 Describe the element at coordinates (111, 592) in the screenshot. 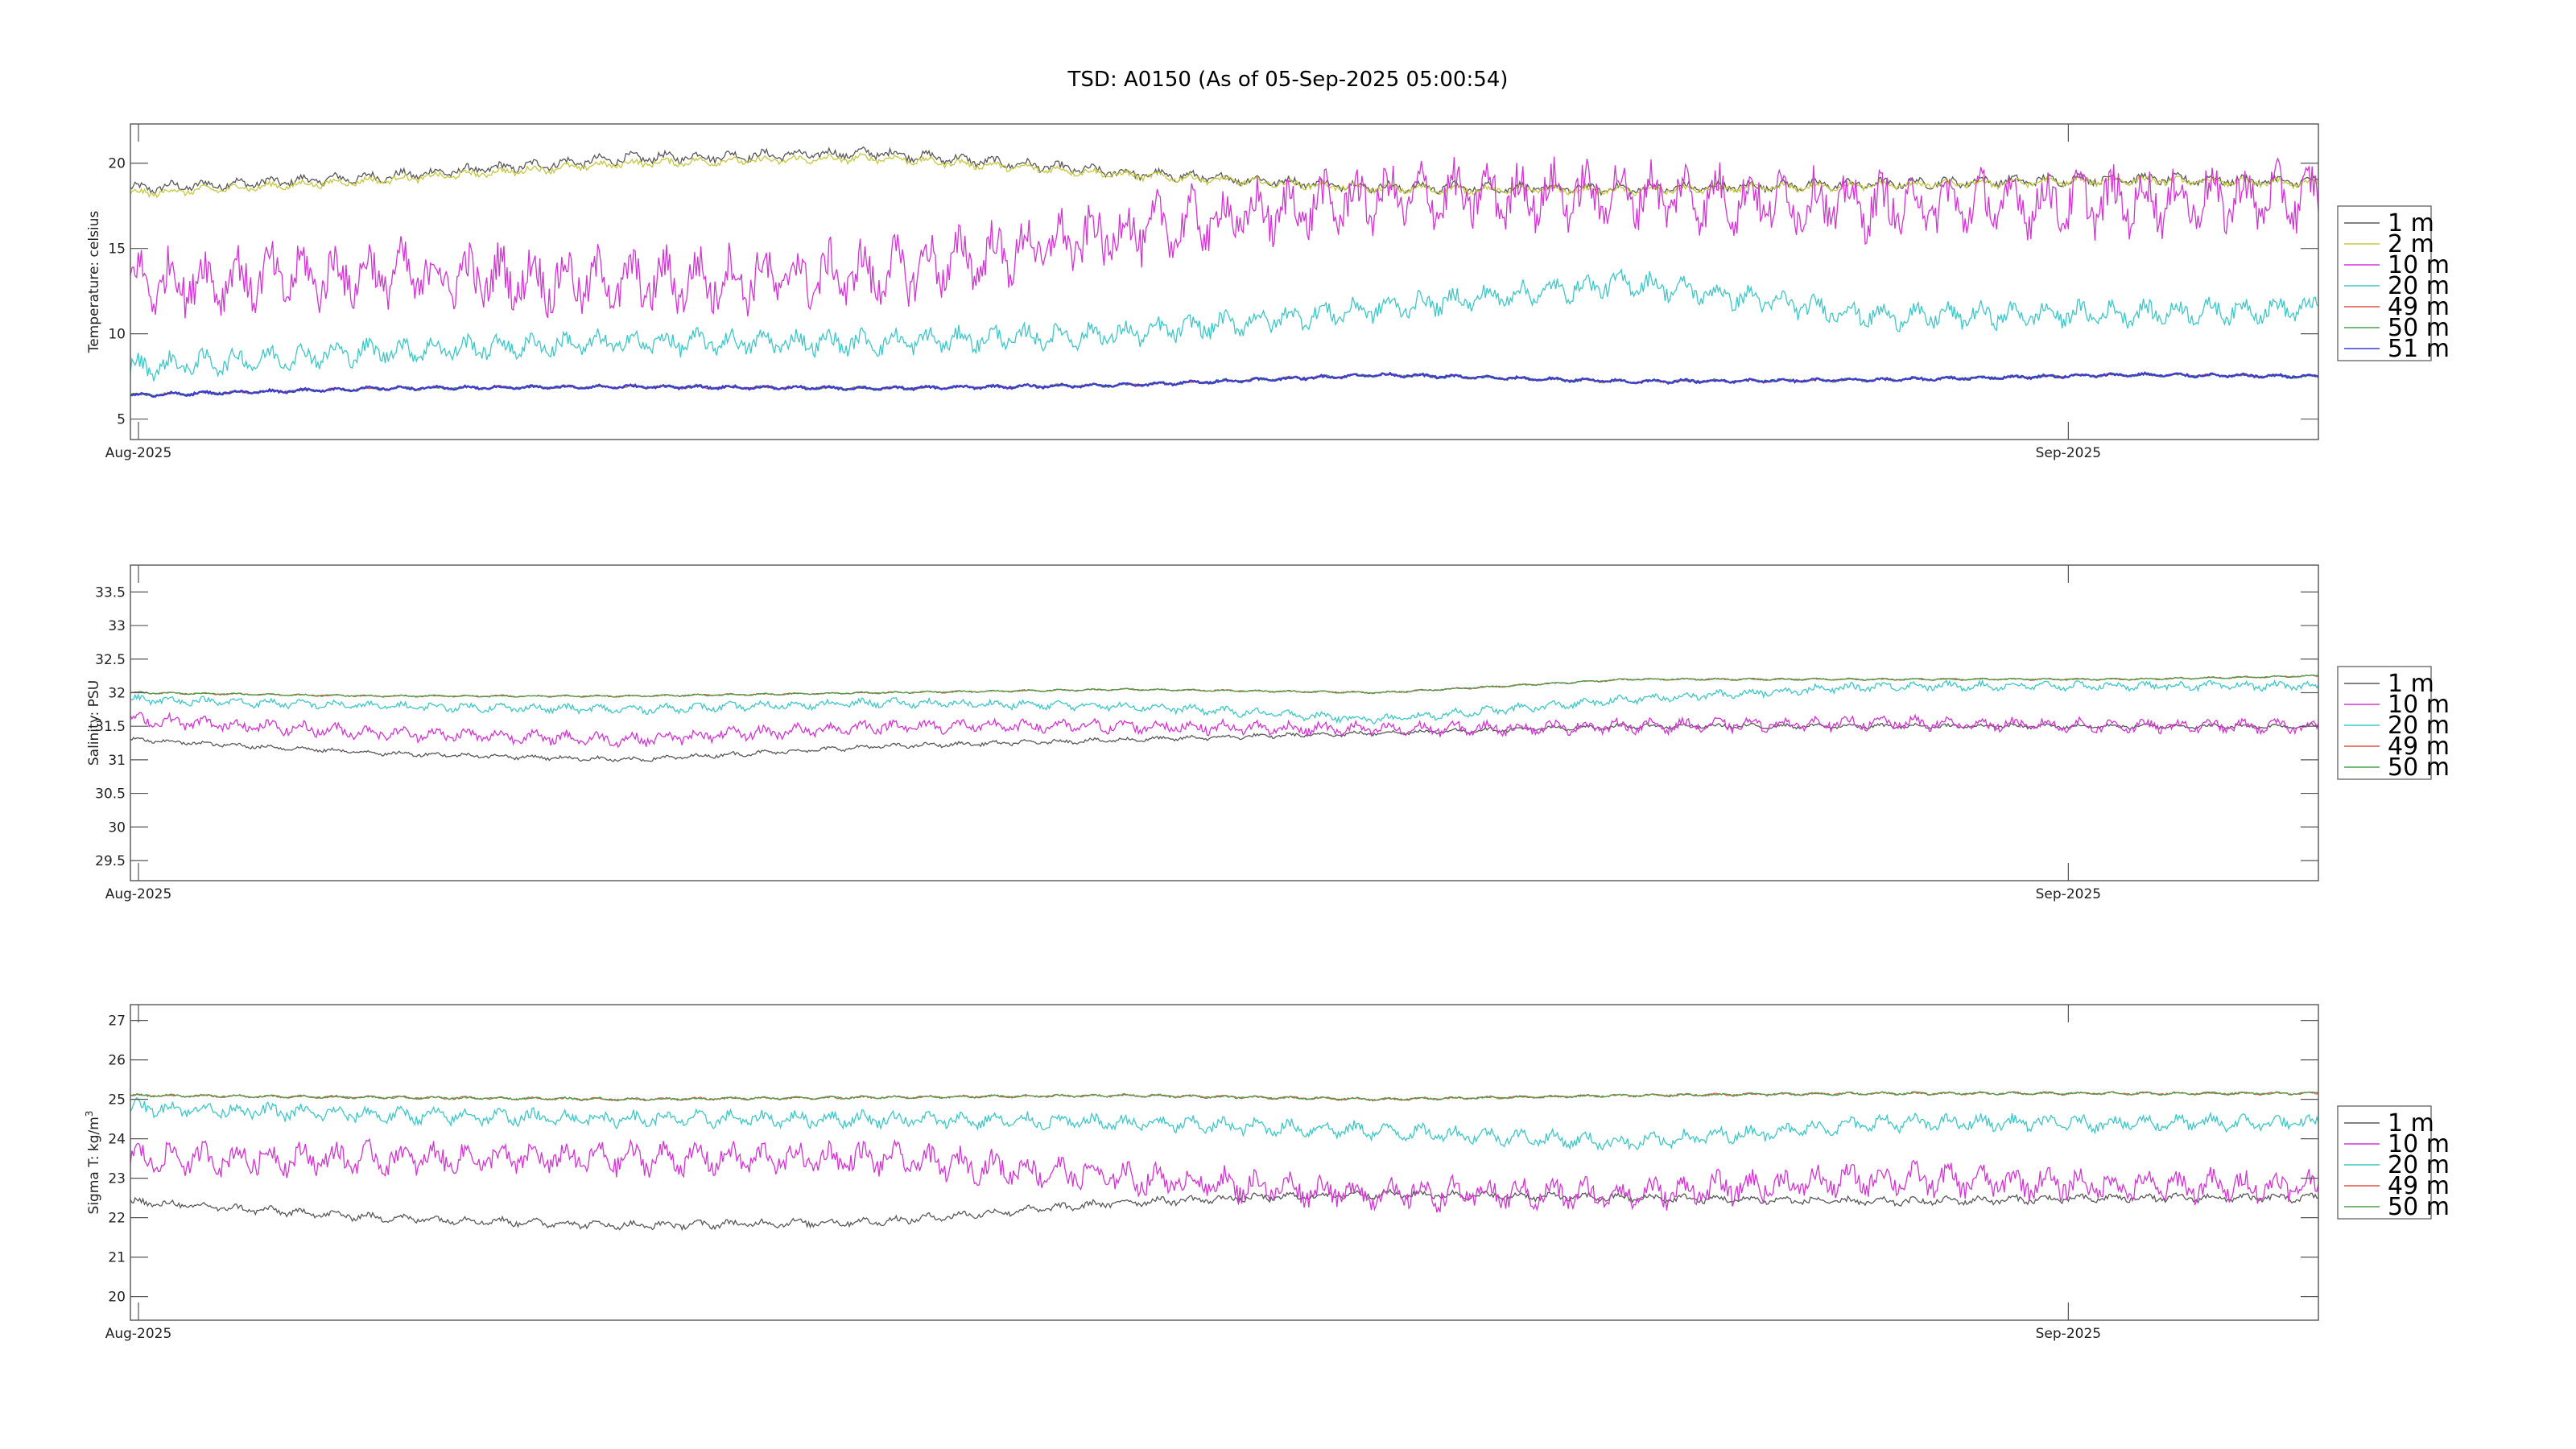

I see `y-tick-label: 33.5` at that location.